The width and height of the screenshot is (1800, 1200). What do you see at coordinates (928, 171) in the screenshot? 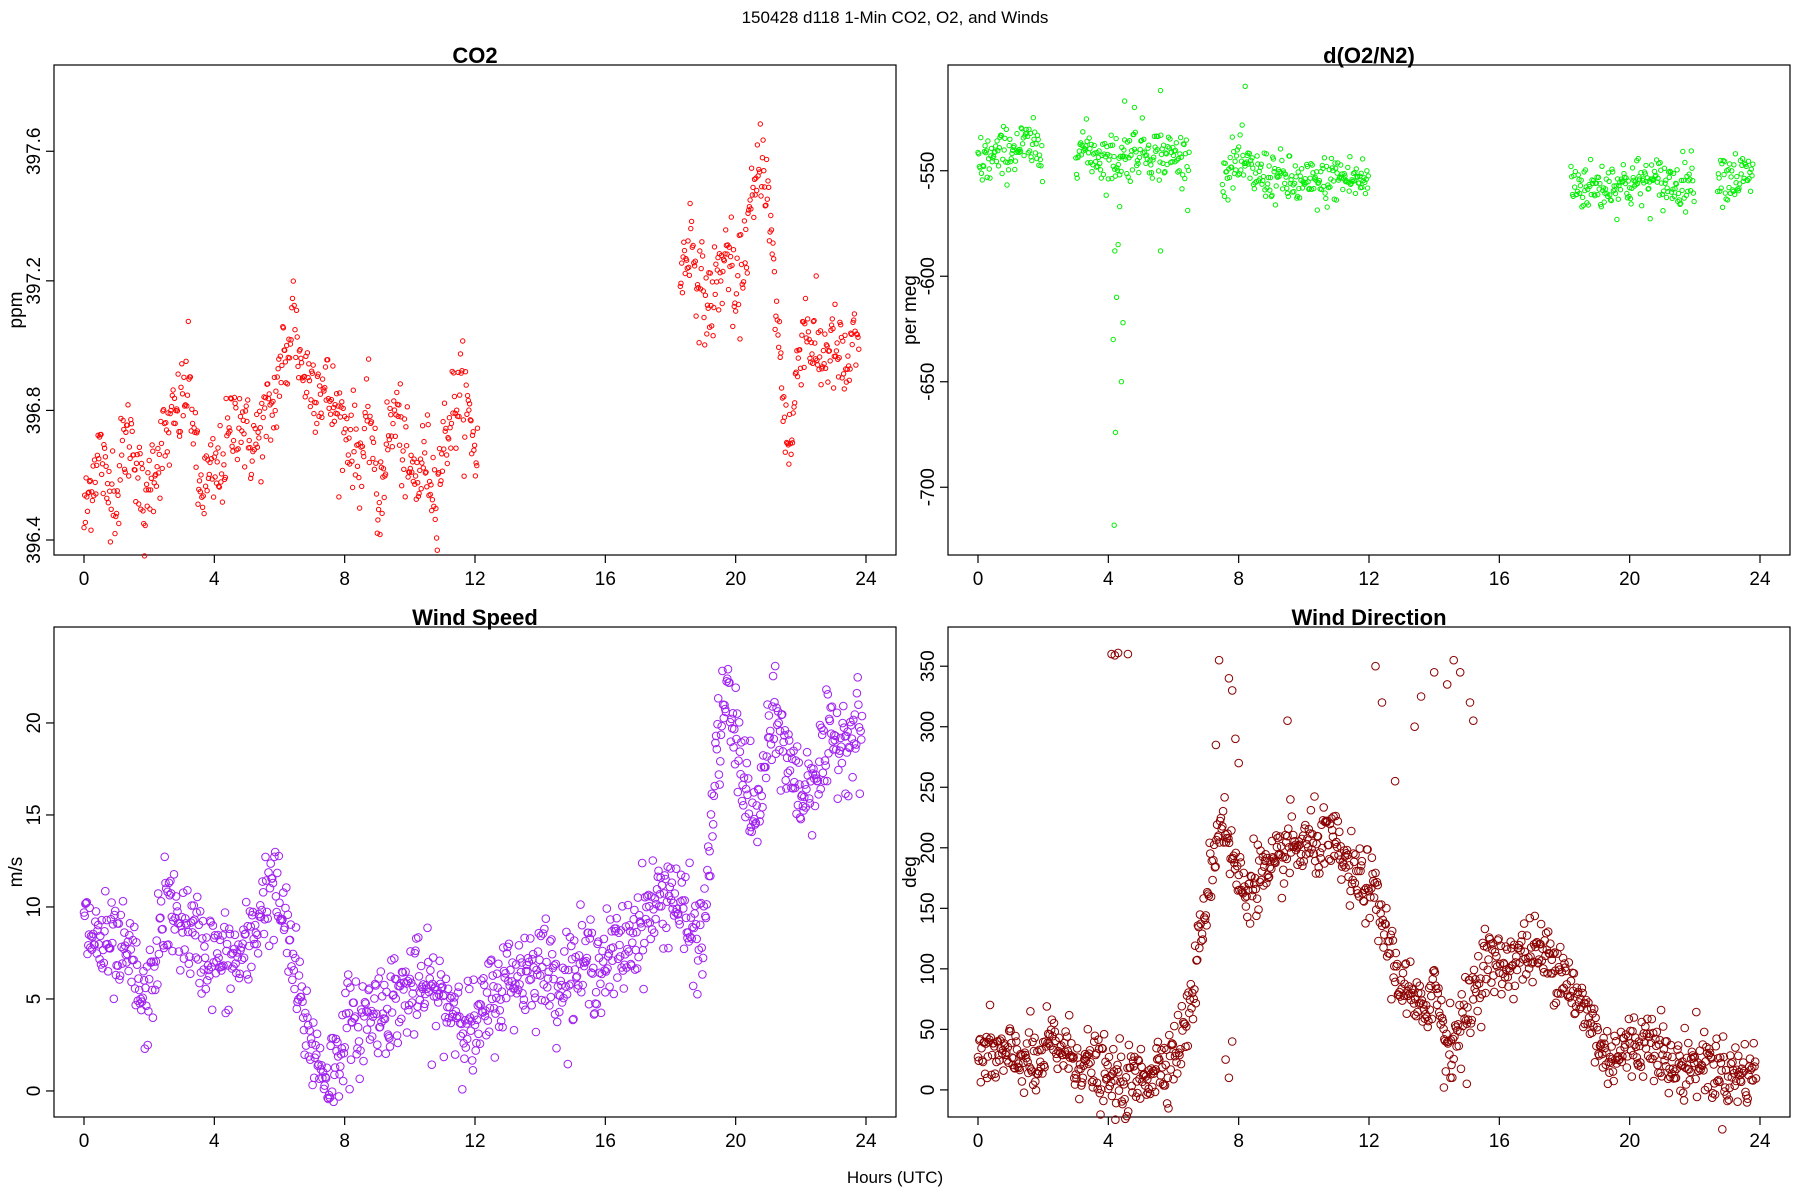
I see `y-tick-label: -550` at bounding box center [928, 171].